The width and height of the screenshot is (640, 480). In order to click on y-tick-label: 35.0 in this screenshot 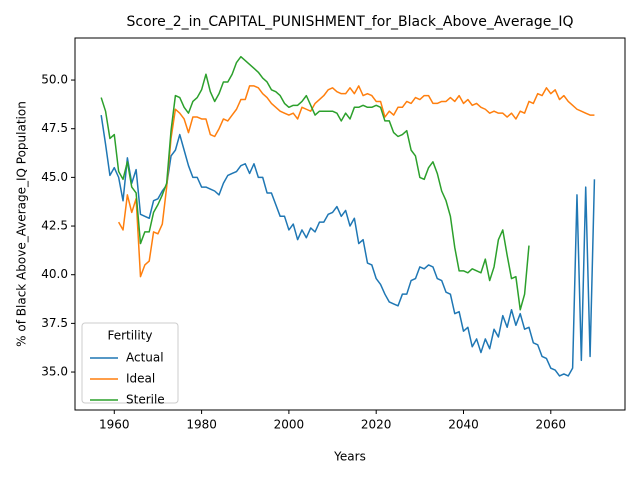, I will do `click(54, 372)`.